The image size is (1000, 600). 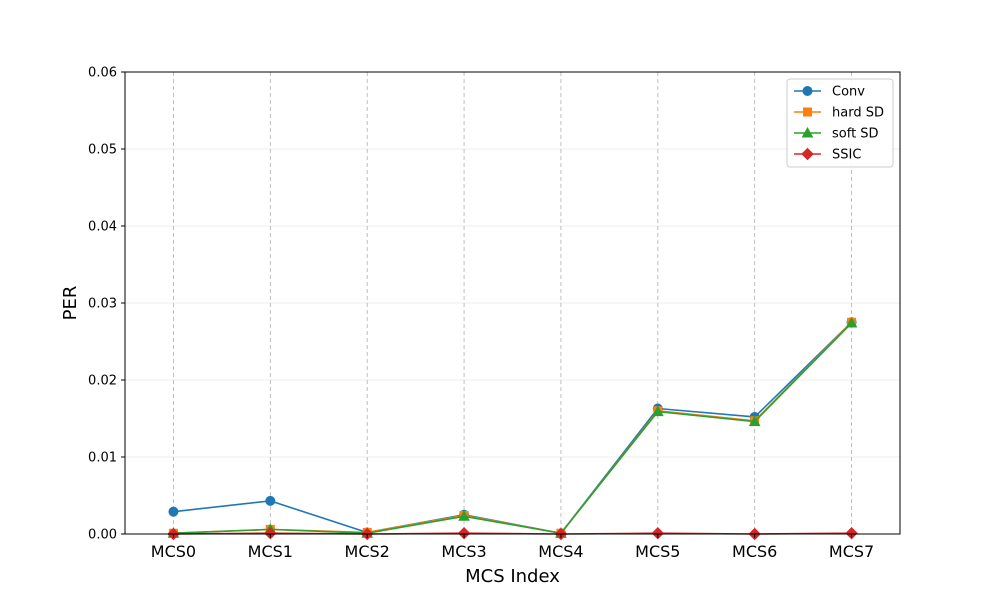 What do you see at coordinates (463, 551) in the screenshot?
I see `x-tick-label: MCS3` at bounding box center [463, 551].